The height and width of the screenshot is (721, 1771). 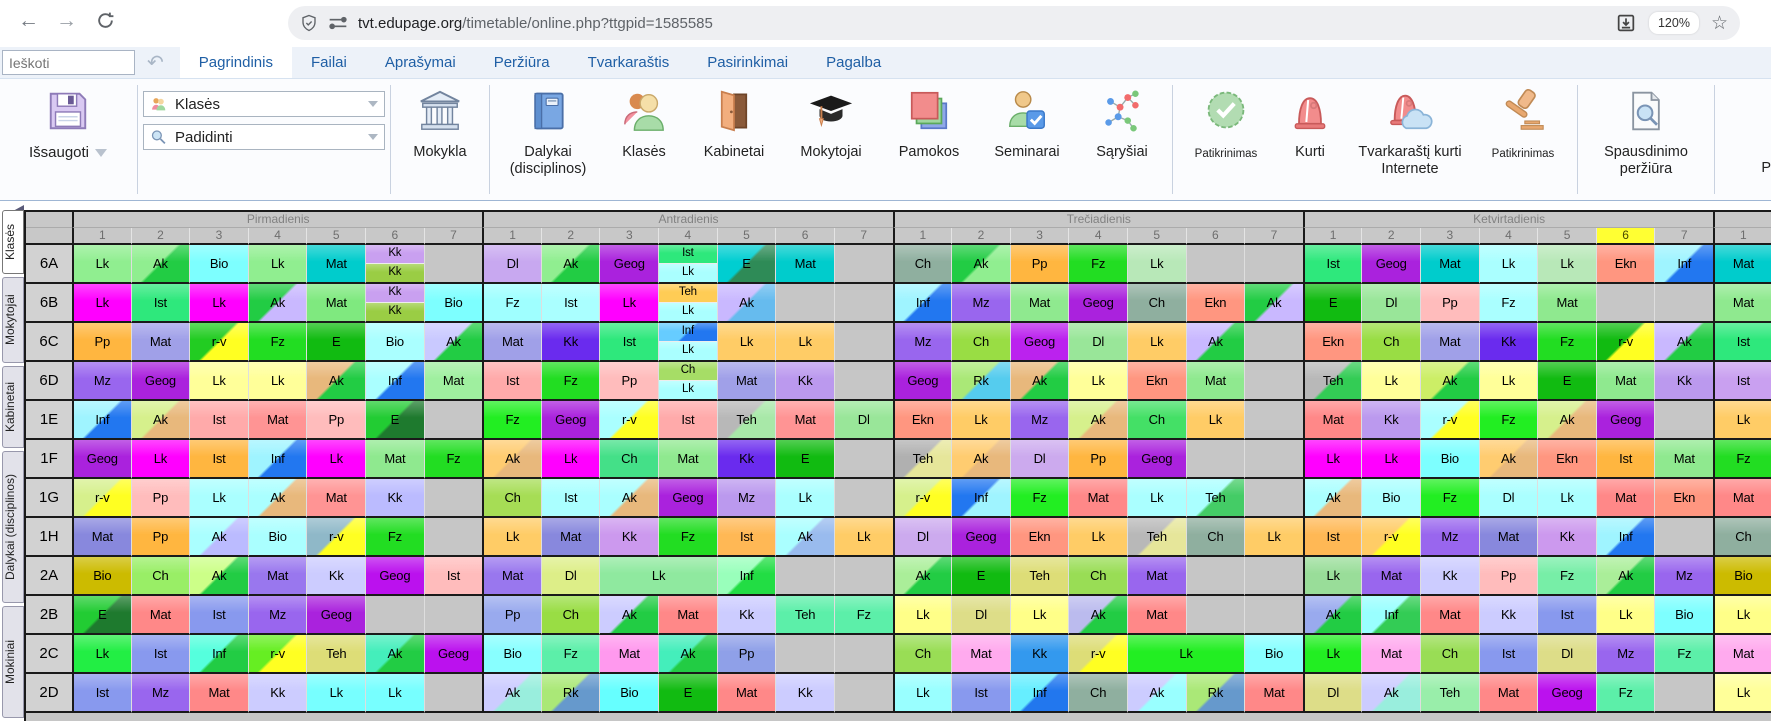 What do you see at coordinates (1027, 139) in the screenshot?
I see `seminars-button: Seminarai` at bounding box center [1027, 139].